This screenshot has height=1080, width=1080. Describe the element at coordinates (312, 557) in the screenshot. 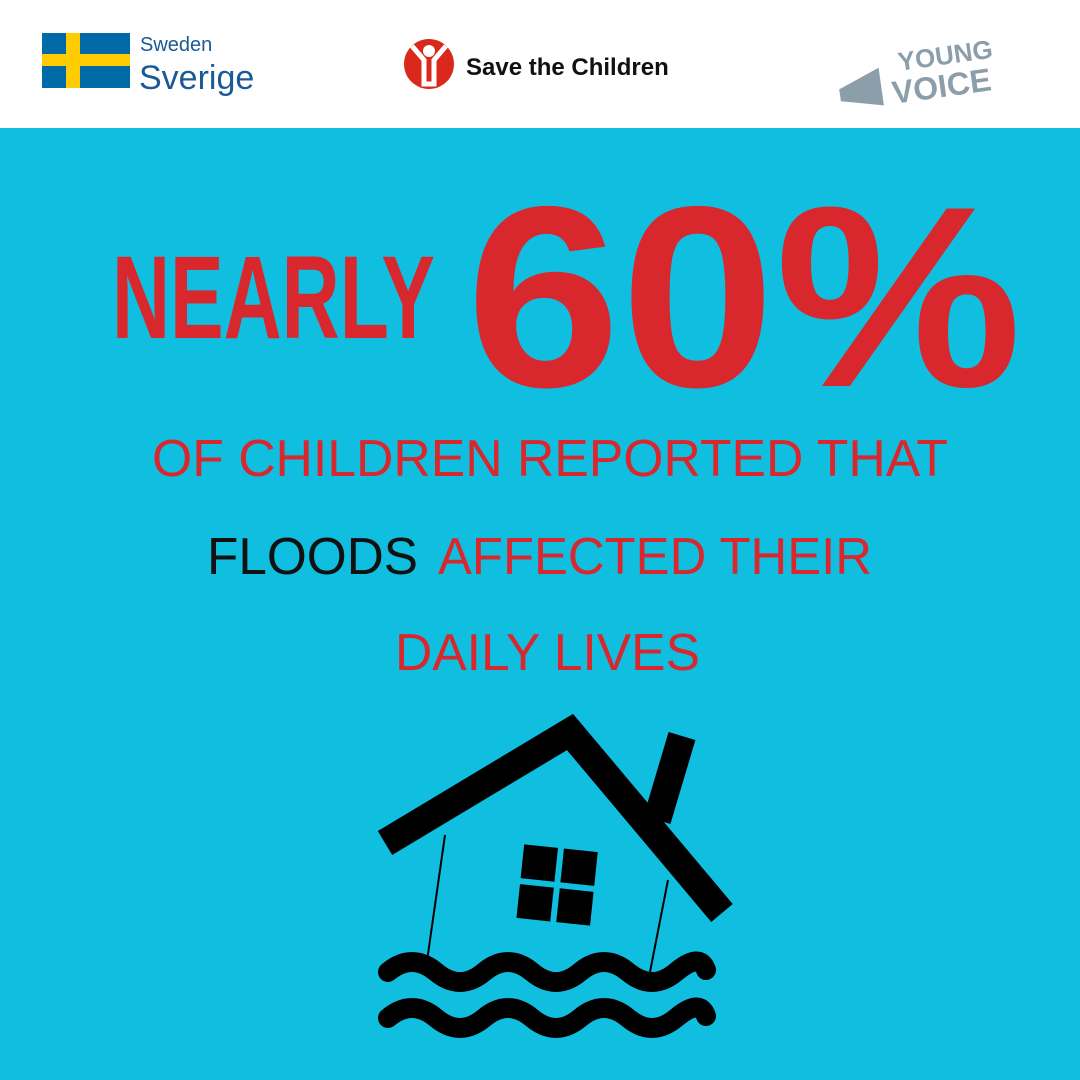

I see `floods-text: FLOODS` at that location.